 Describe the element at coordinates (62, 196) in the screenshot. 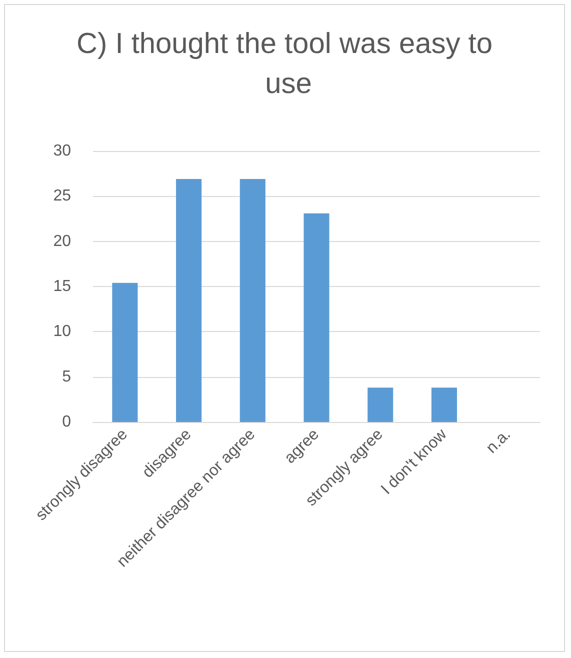

I see `y-tick-label: 25` at that location.